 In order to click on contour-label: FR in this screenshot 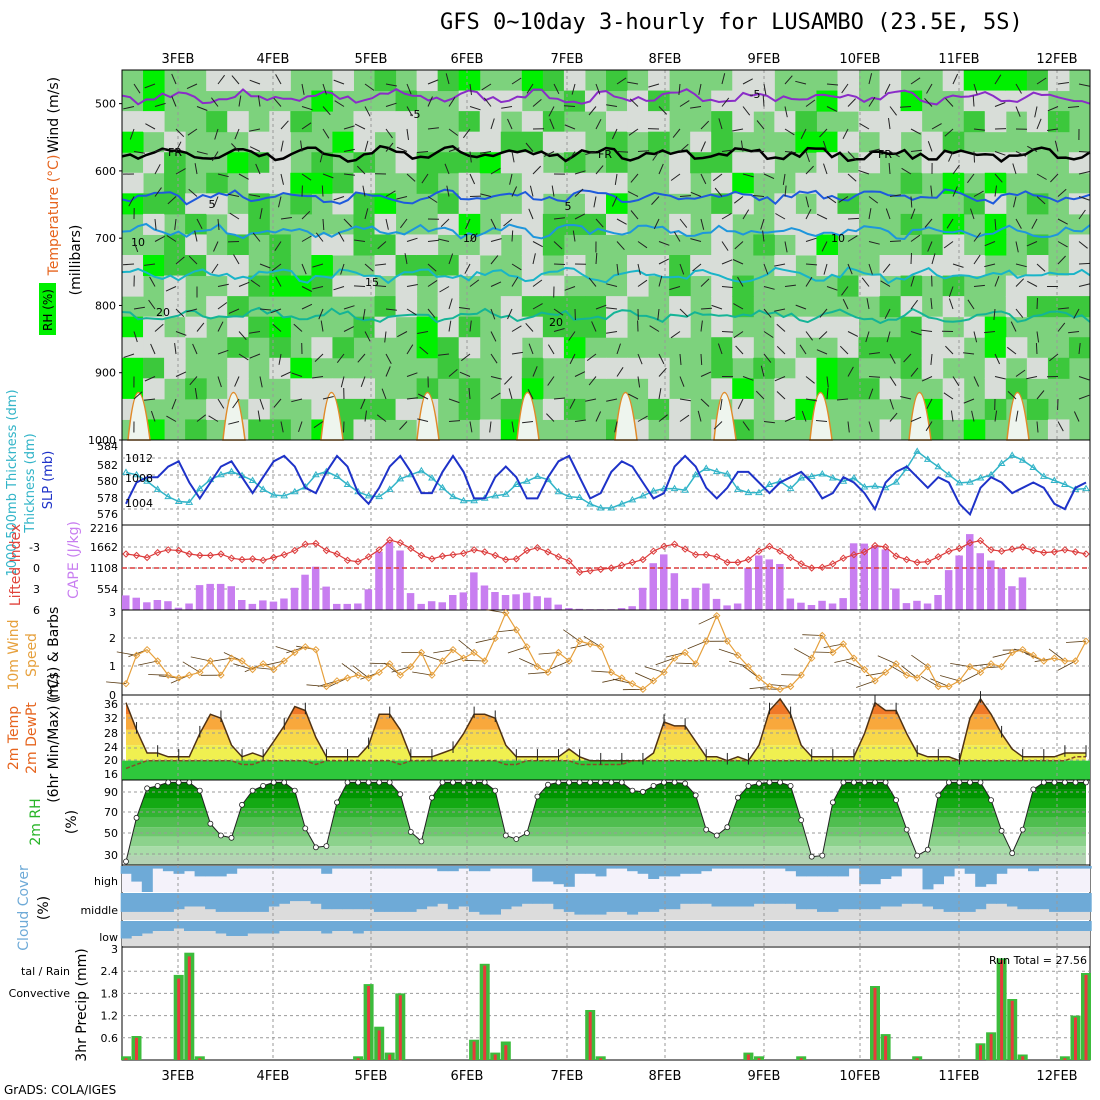, I will do `click(605, 154)`.